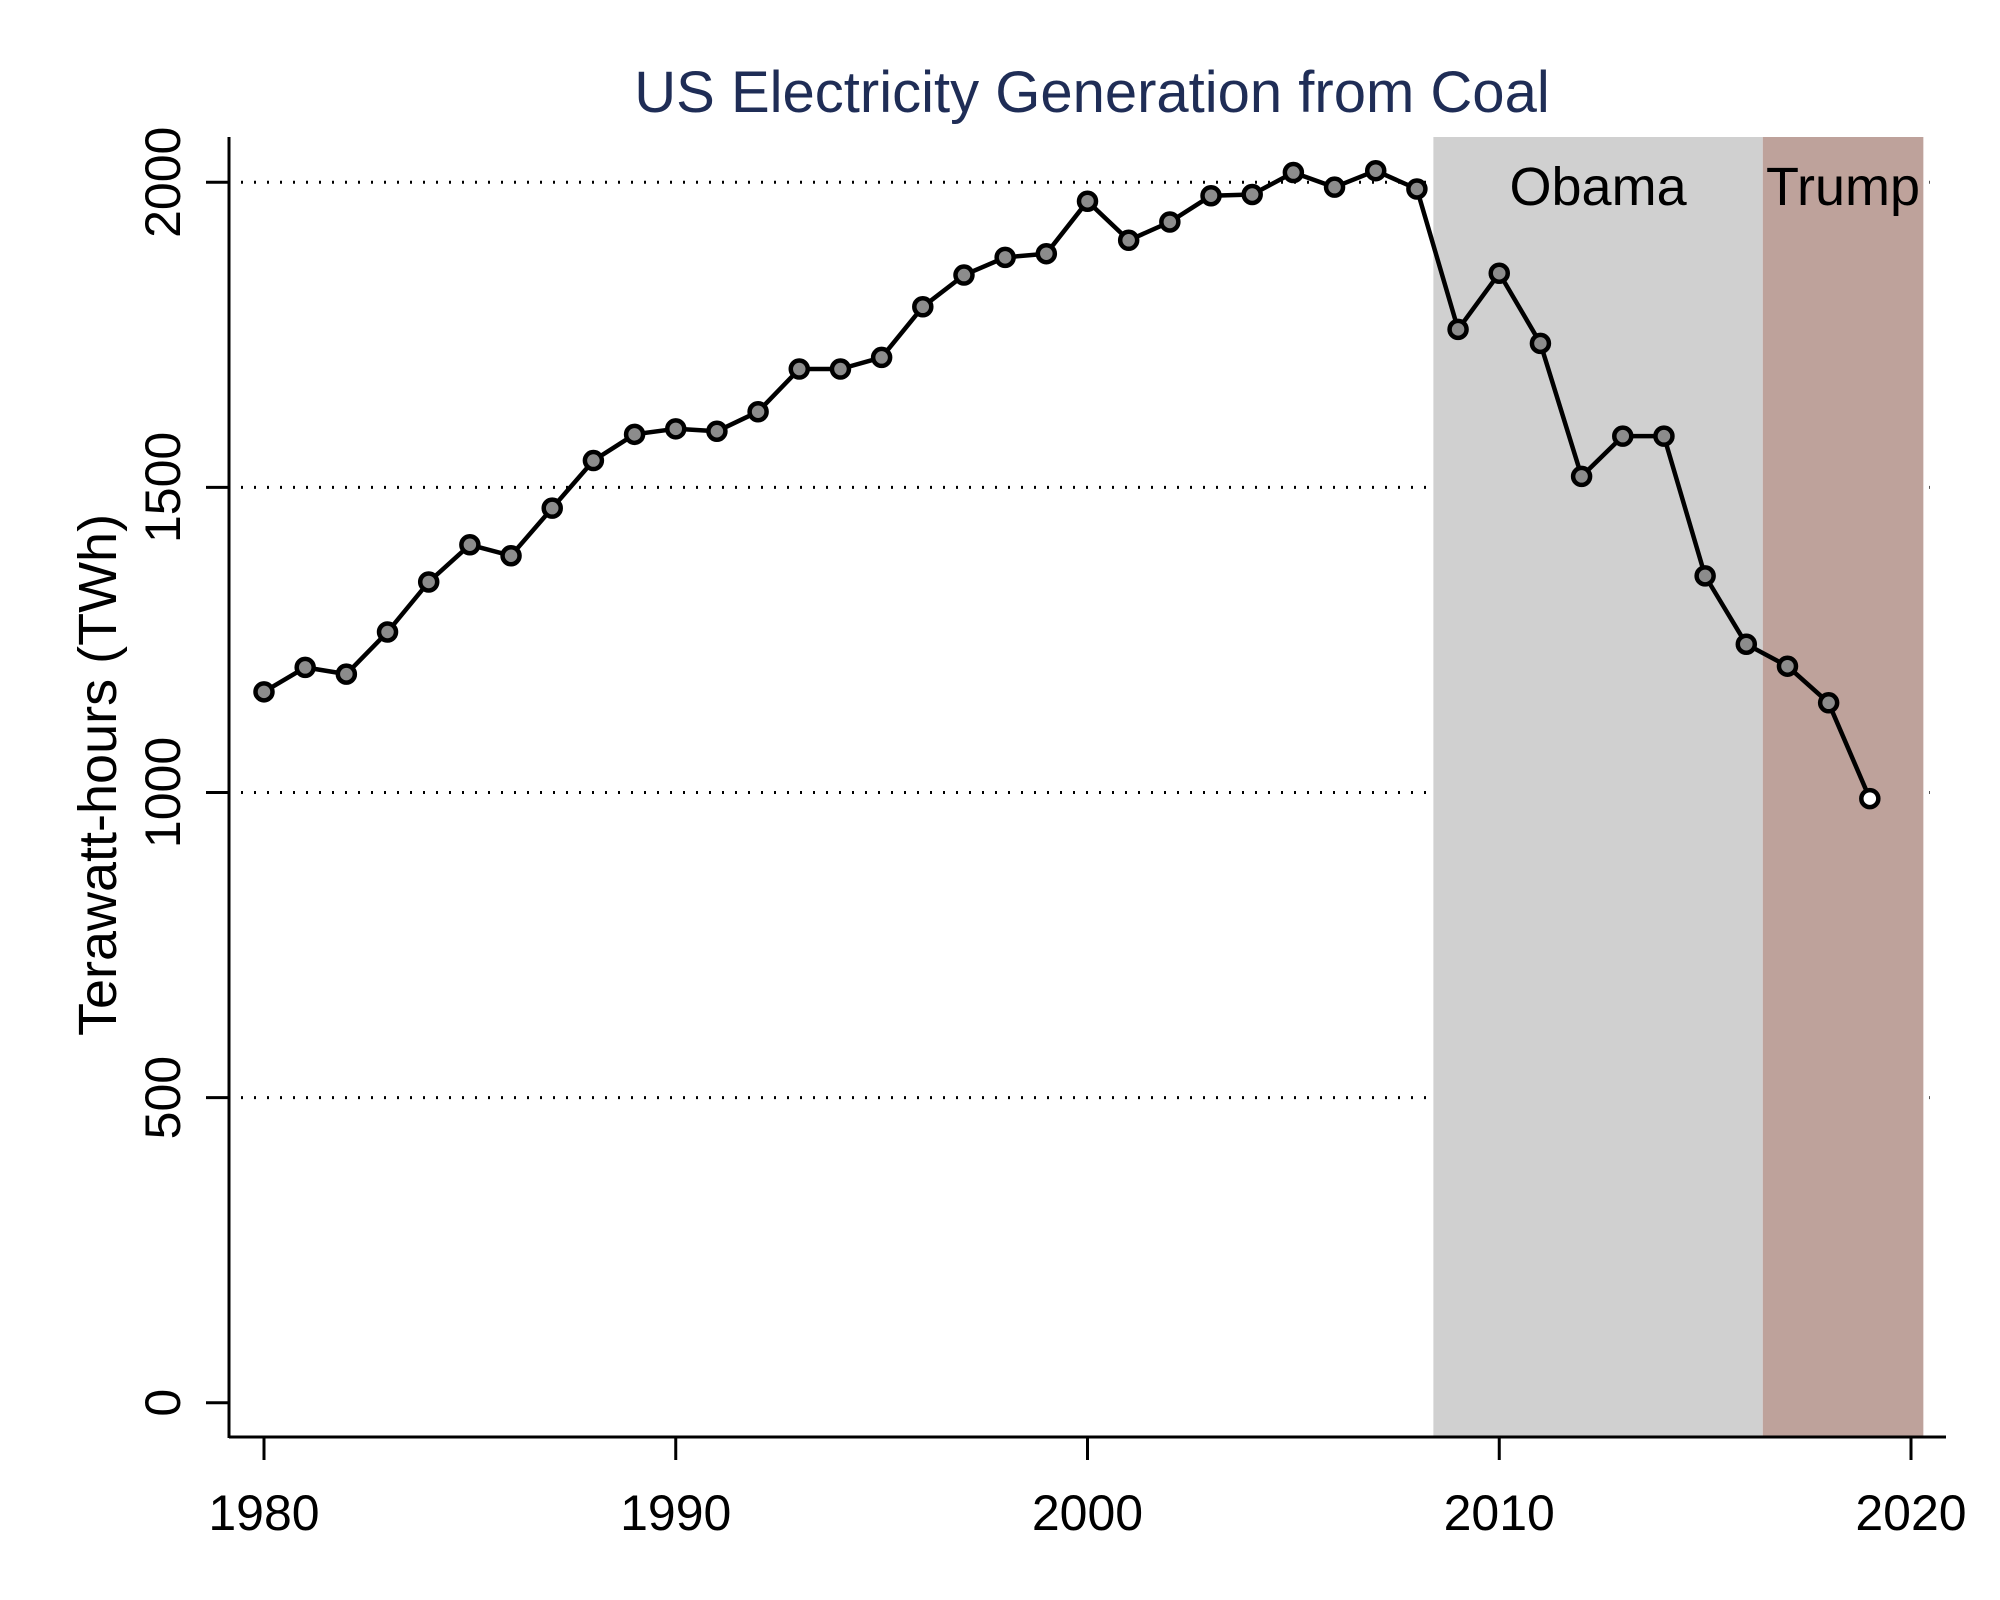 The image size is (2000, 1600). I want to click on data-point-2016, so click(1746, 644).